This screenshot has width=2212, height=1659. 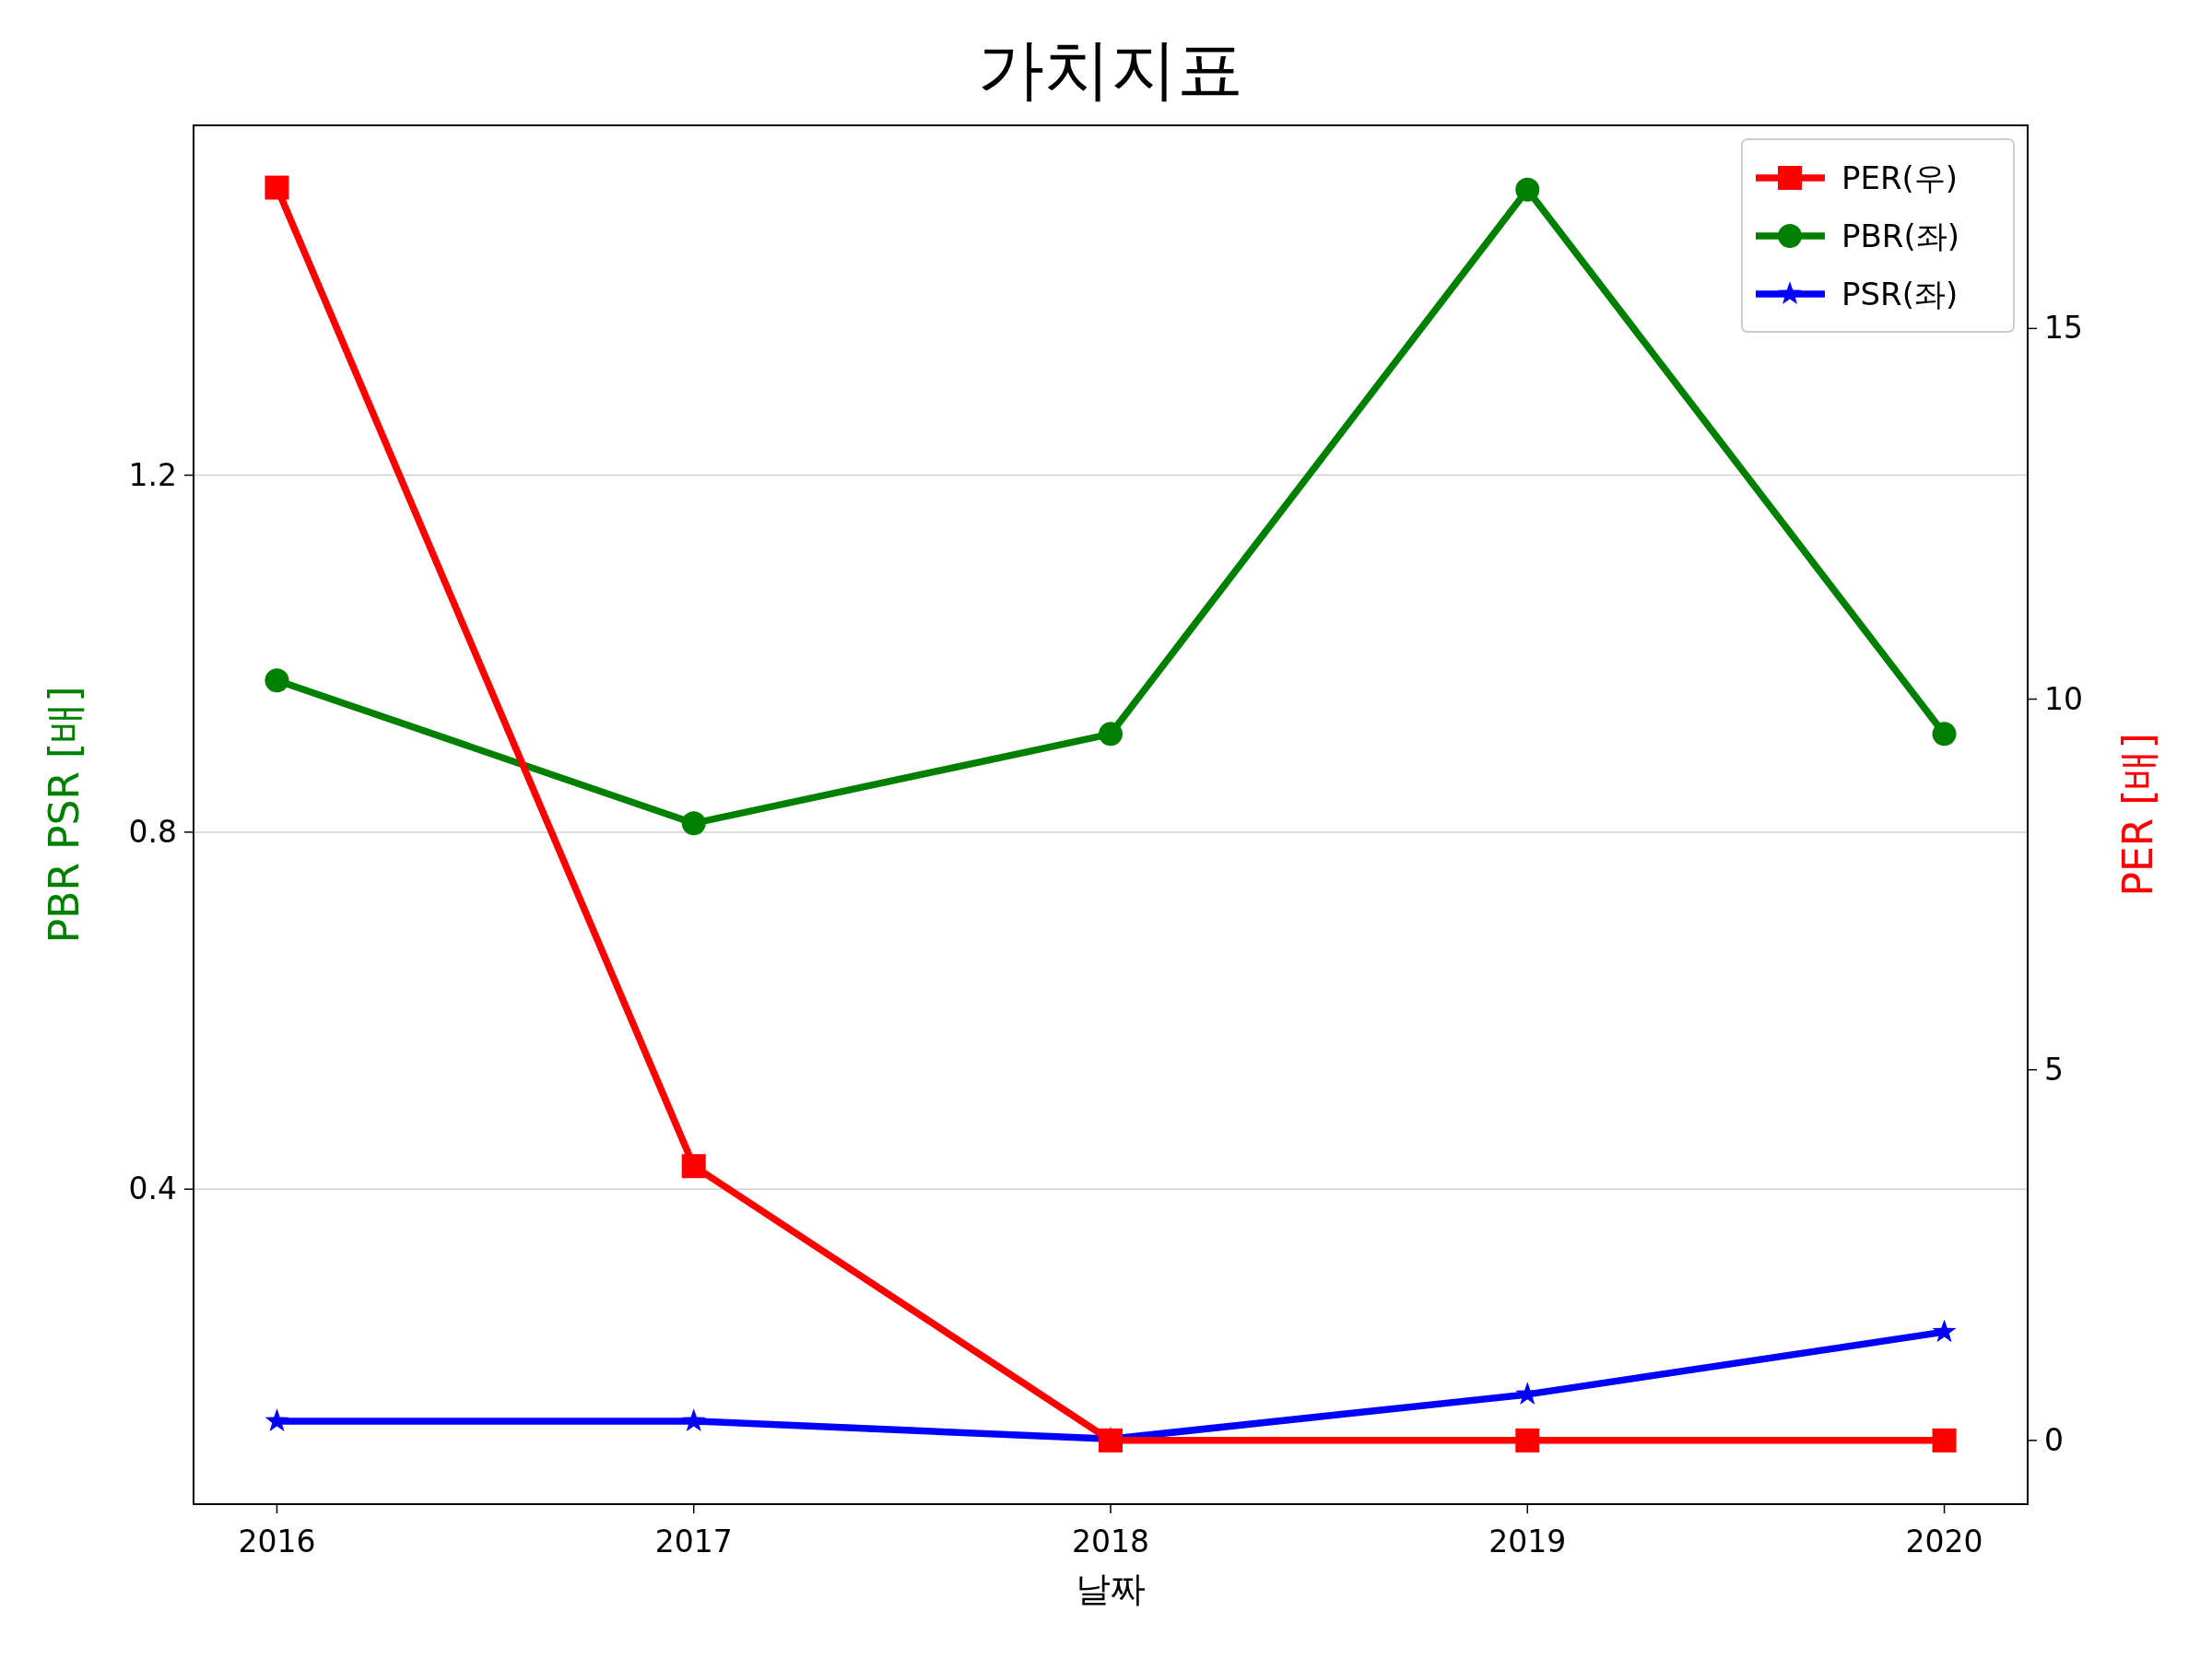 I want to click on x-tick-label: 2019, so click(x=1527, y=1541).